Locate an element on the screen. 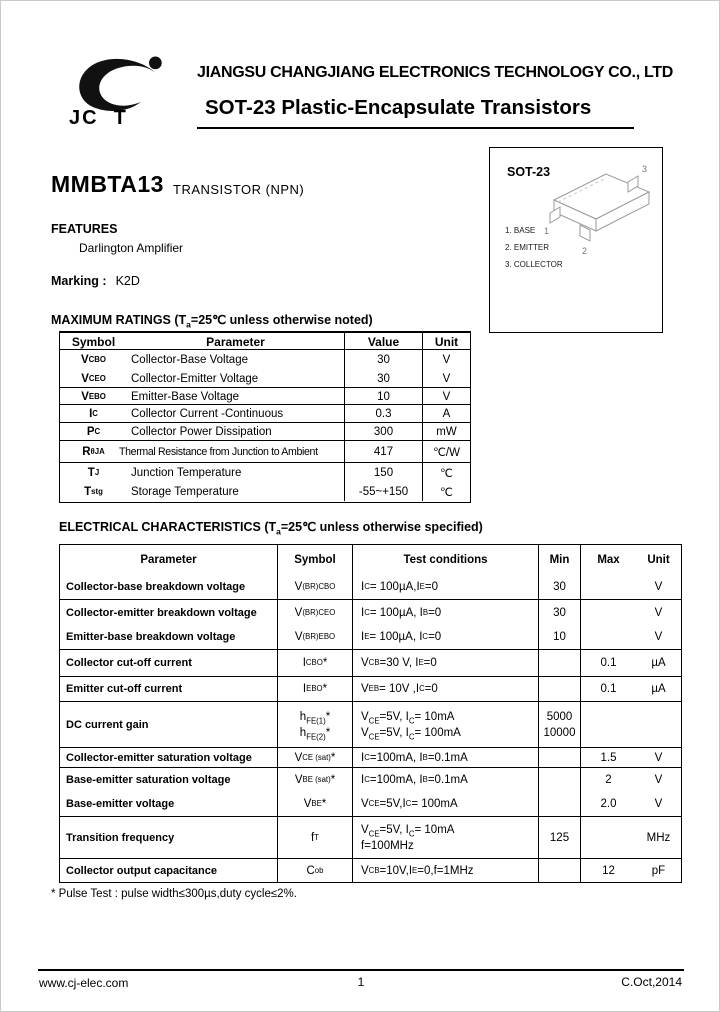 The width and height of the screenshot is (720, 1012). col-header-max: Max is located at coordinates (608, 559).